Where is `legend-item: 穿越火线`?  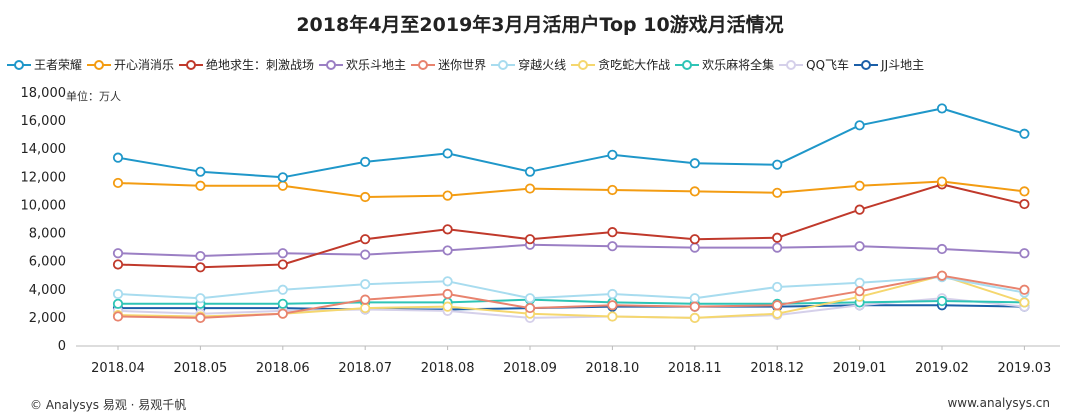
legend-item: 穿越火线 is located at coordinates (528, 64).